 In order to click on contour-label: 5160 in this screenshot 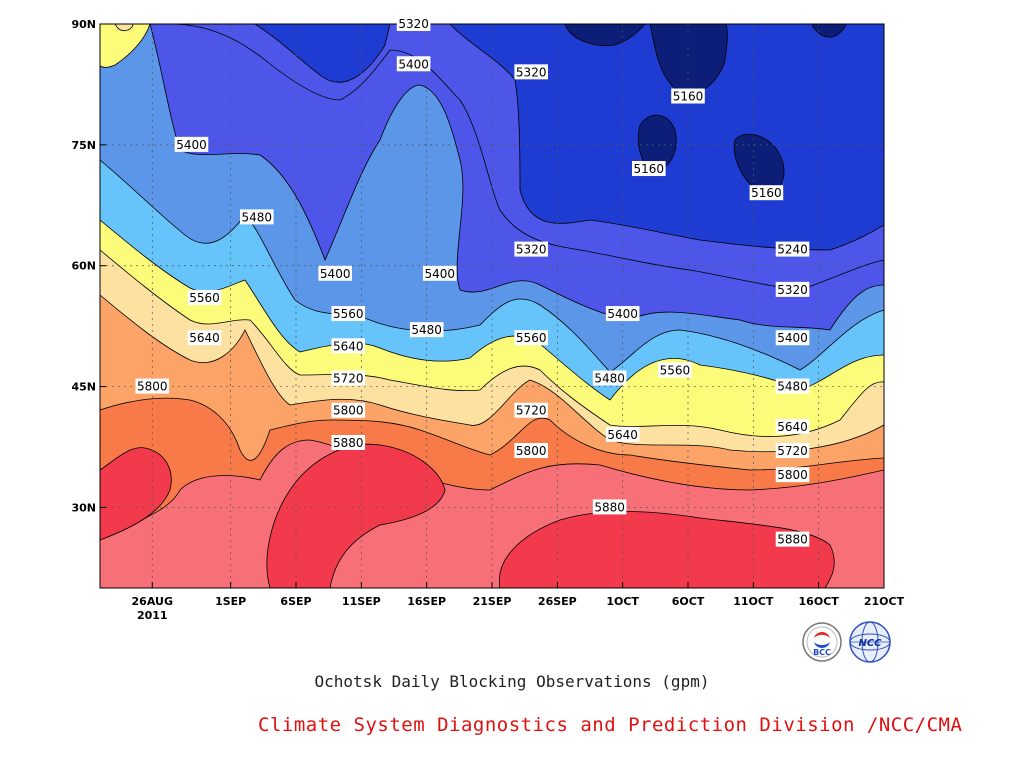, I will do `click(649, 169)`.